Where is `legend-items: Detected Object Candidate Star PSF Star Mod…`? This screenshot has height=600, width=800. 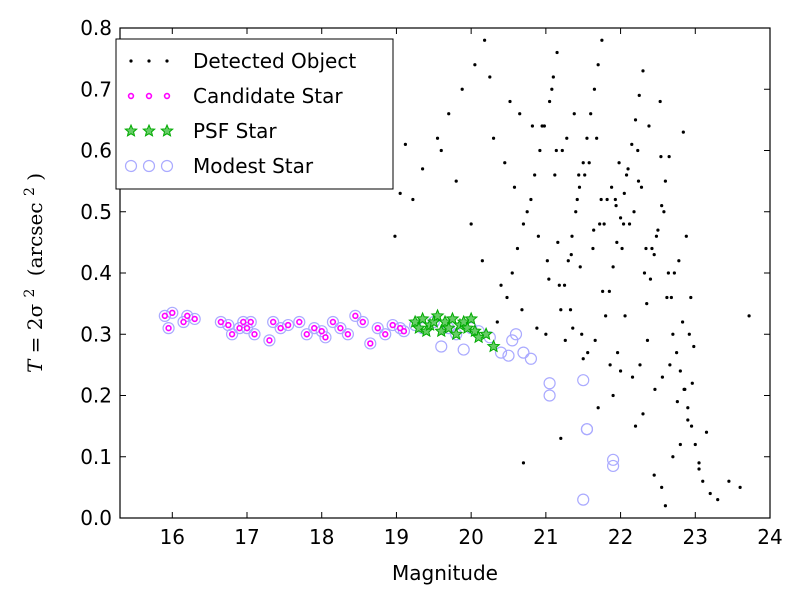
legend-items: Detected Object Candidate Star PSF Star Mod… is located at coordinates (240, 113).